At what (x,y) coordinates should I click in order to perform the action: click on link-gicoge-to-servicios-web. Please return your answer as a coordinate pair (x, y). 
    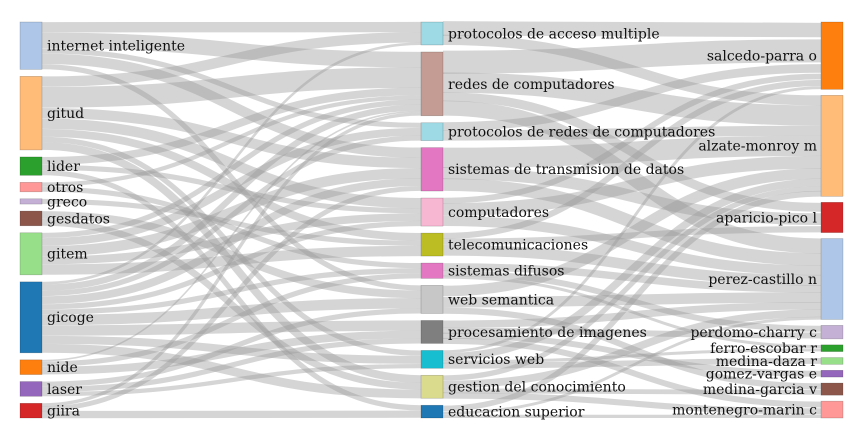
    Looking at the image, I should click on (231, 349).